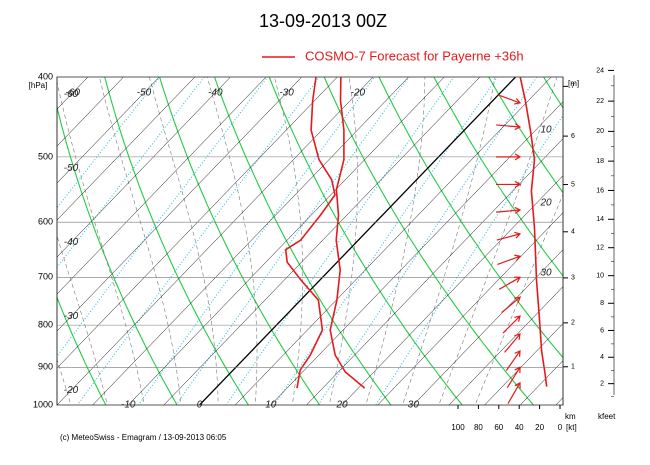  What do you see at coordinates (600, 276) in the screenshot?
I see `kfeet-tick-label: 10` at bounding box center [600, 276].